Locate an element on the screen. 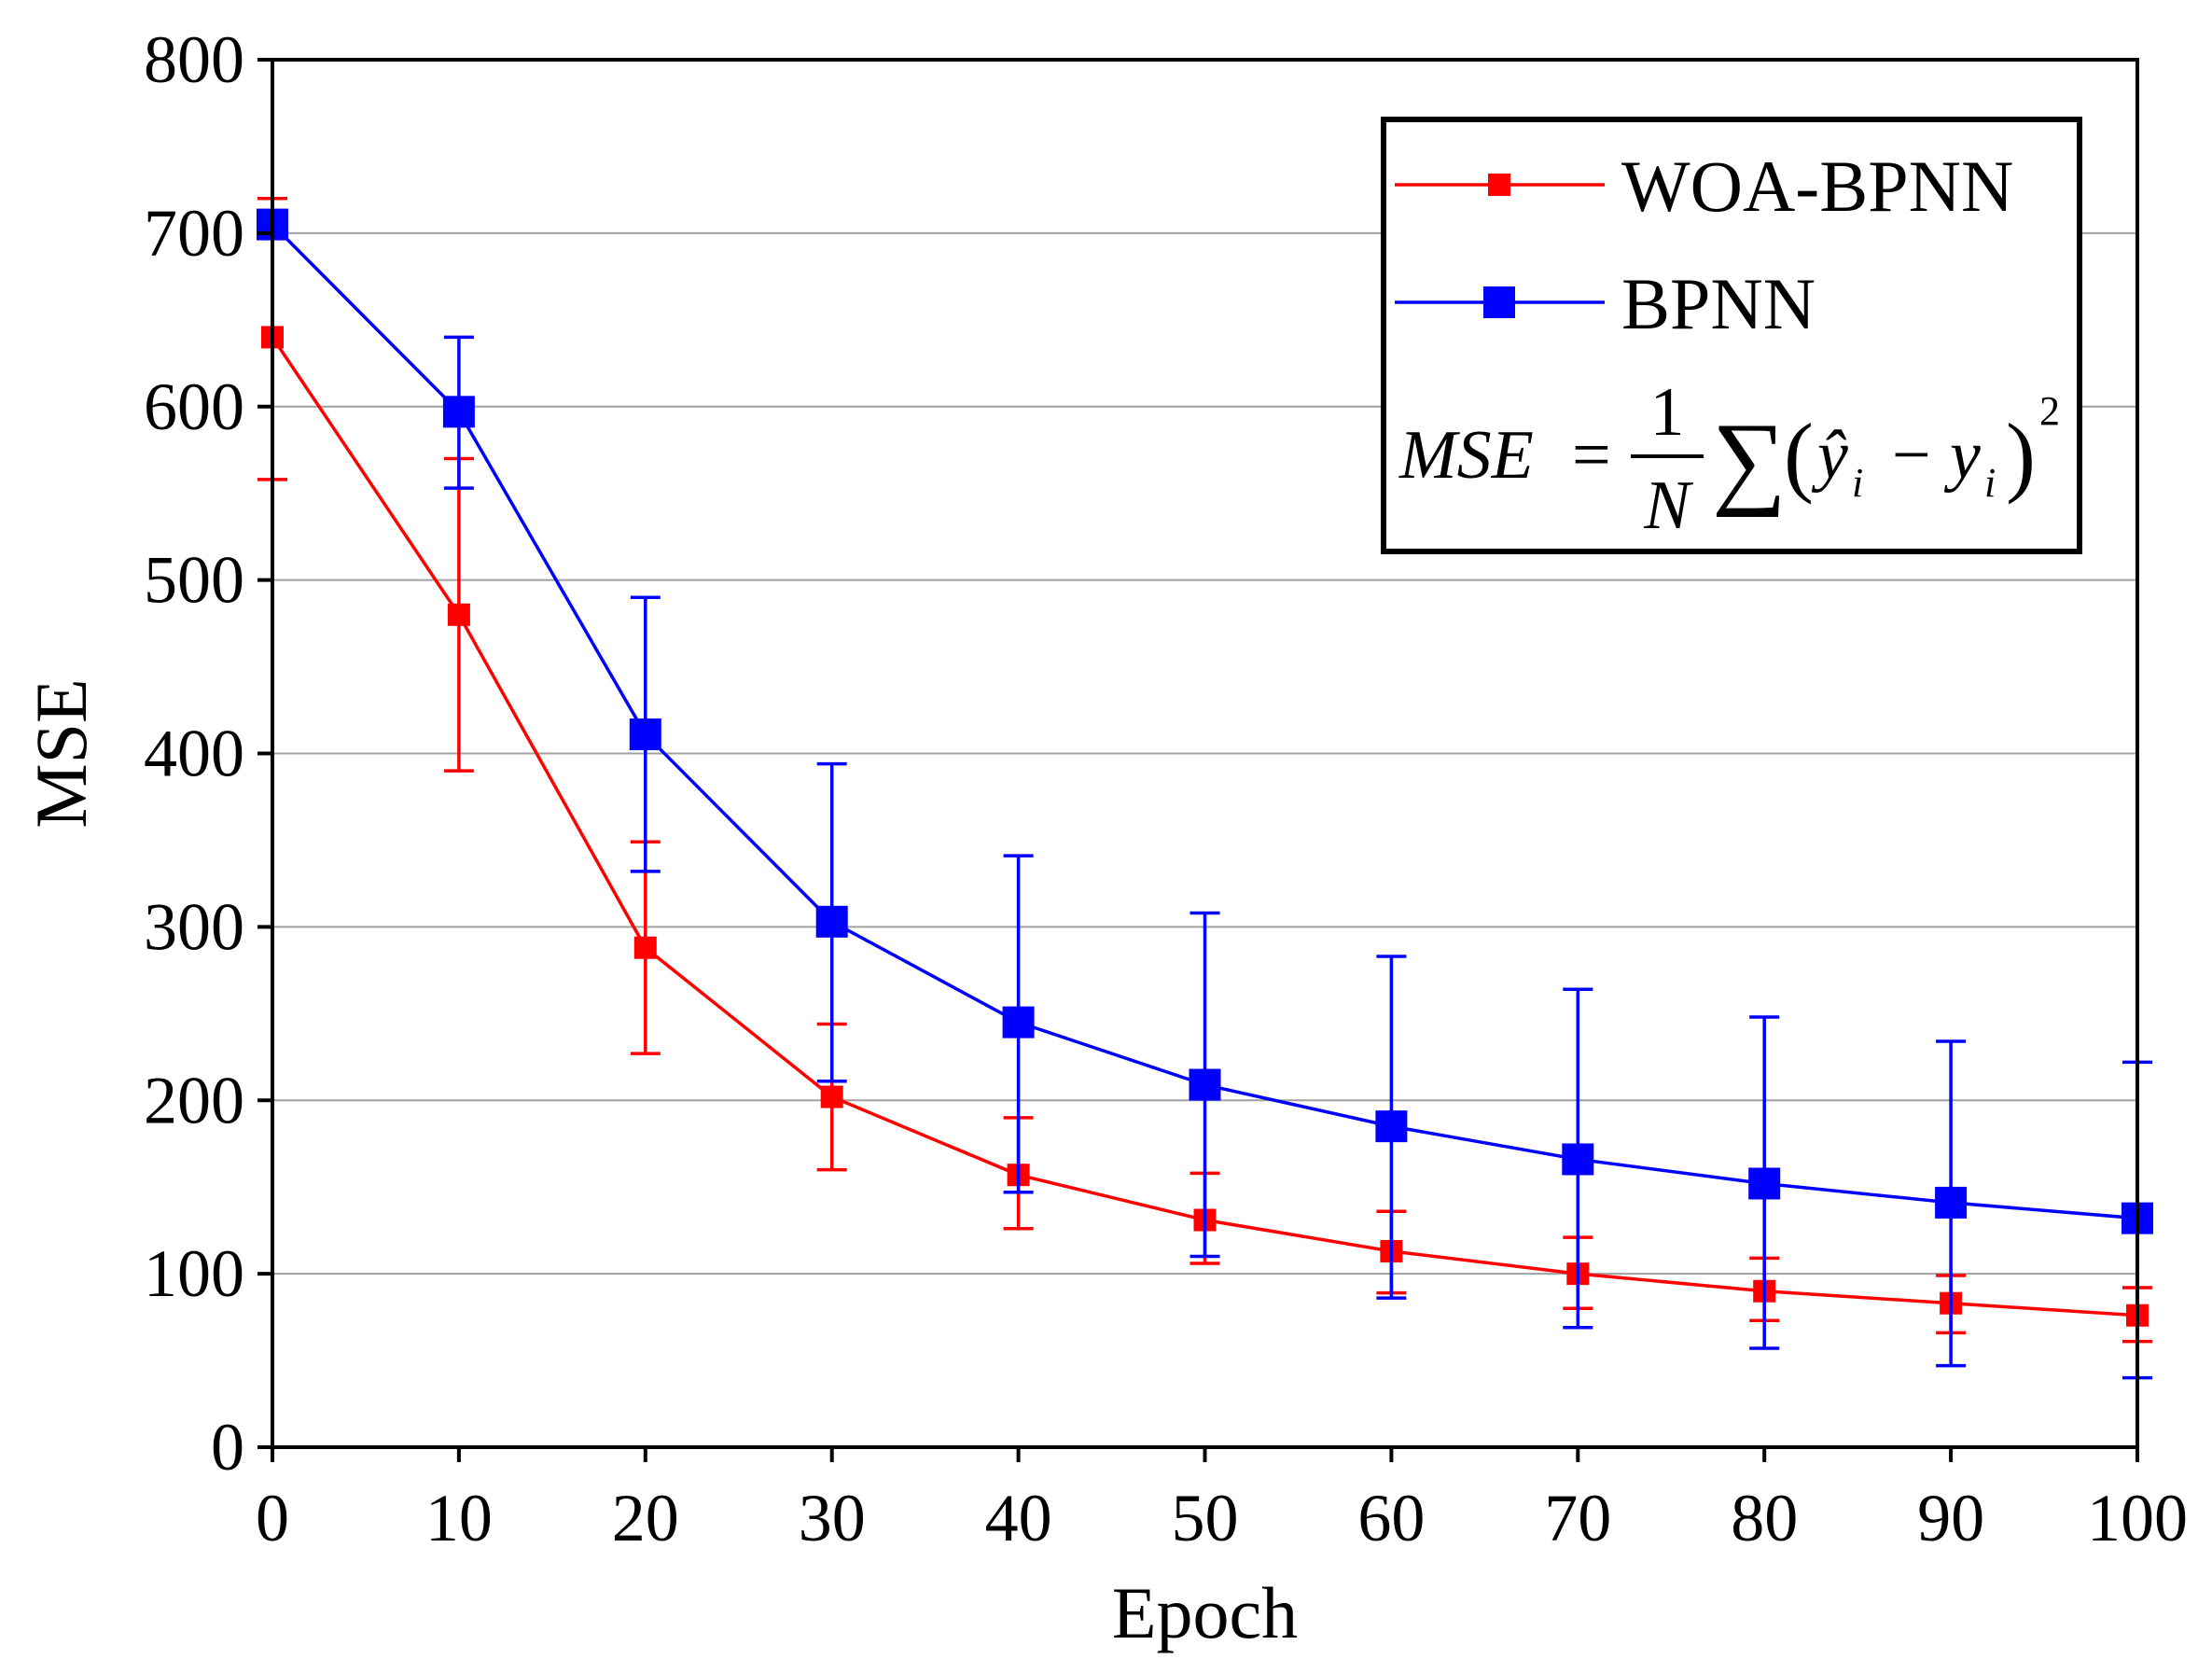 This screenshot has height=1673, width=2212. x-tick-label-30: 30 is located at coordinates (833, 1518).